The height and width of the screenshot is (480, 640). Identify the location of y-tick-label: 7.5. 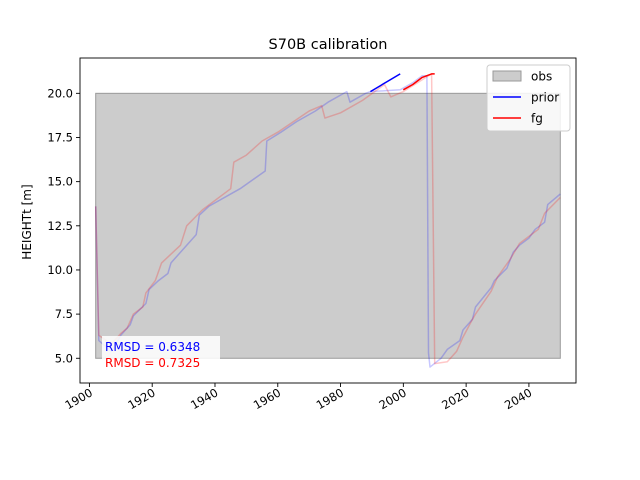
(64, 314).